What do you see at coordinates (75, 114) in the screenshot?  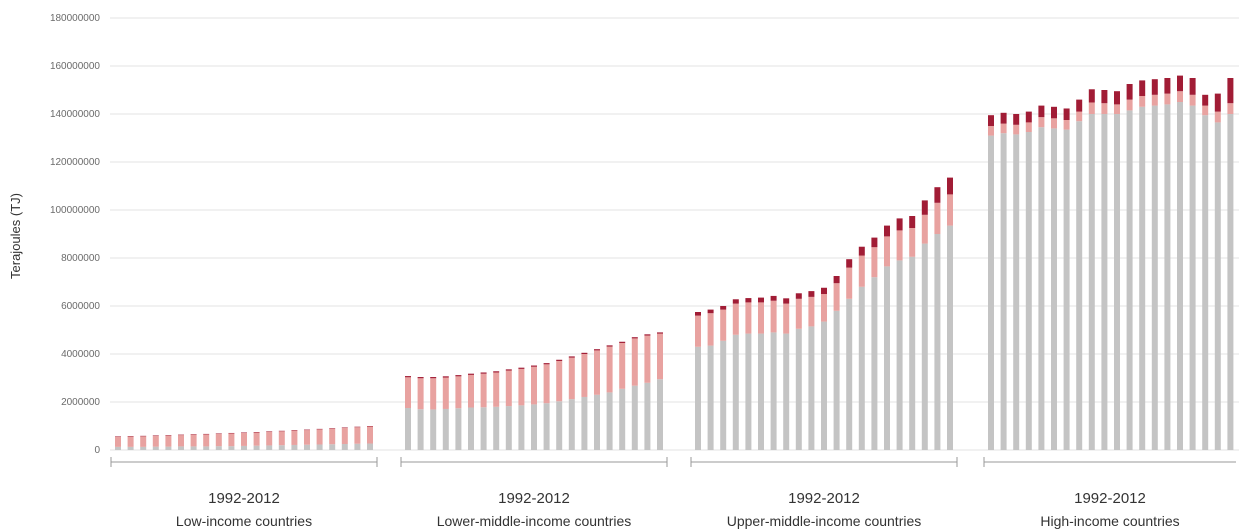 I see `y-tick-label: 140000000` at bounding box center [75, 114].